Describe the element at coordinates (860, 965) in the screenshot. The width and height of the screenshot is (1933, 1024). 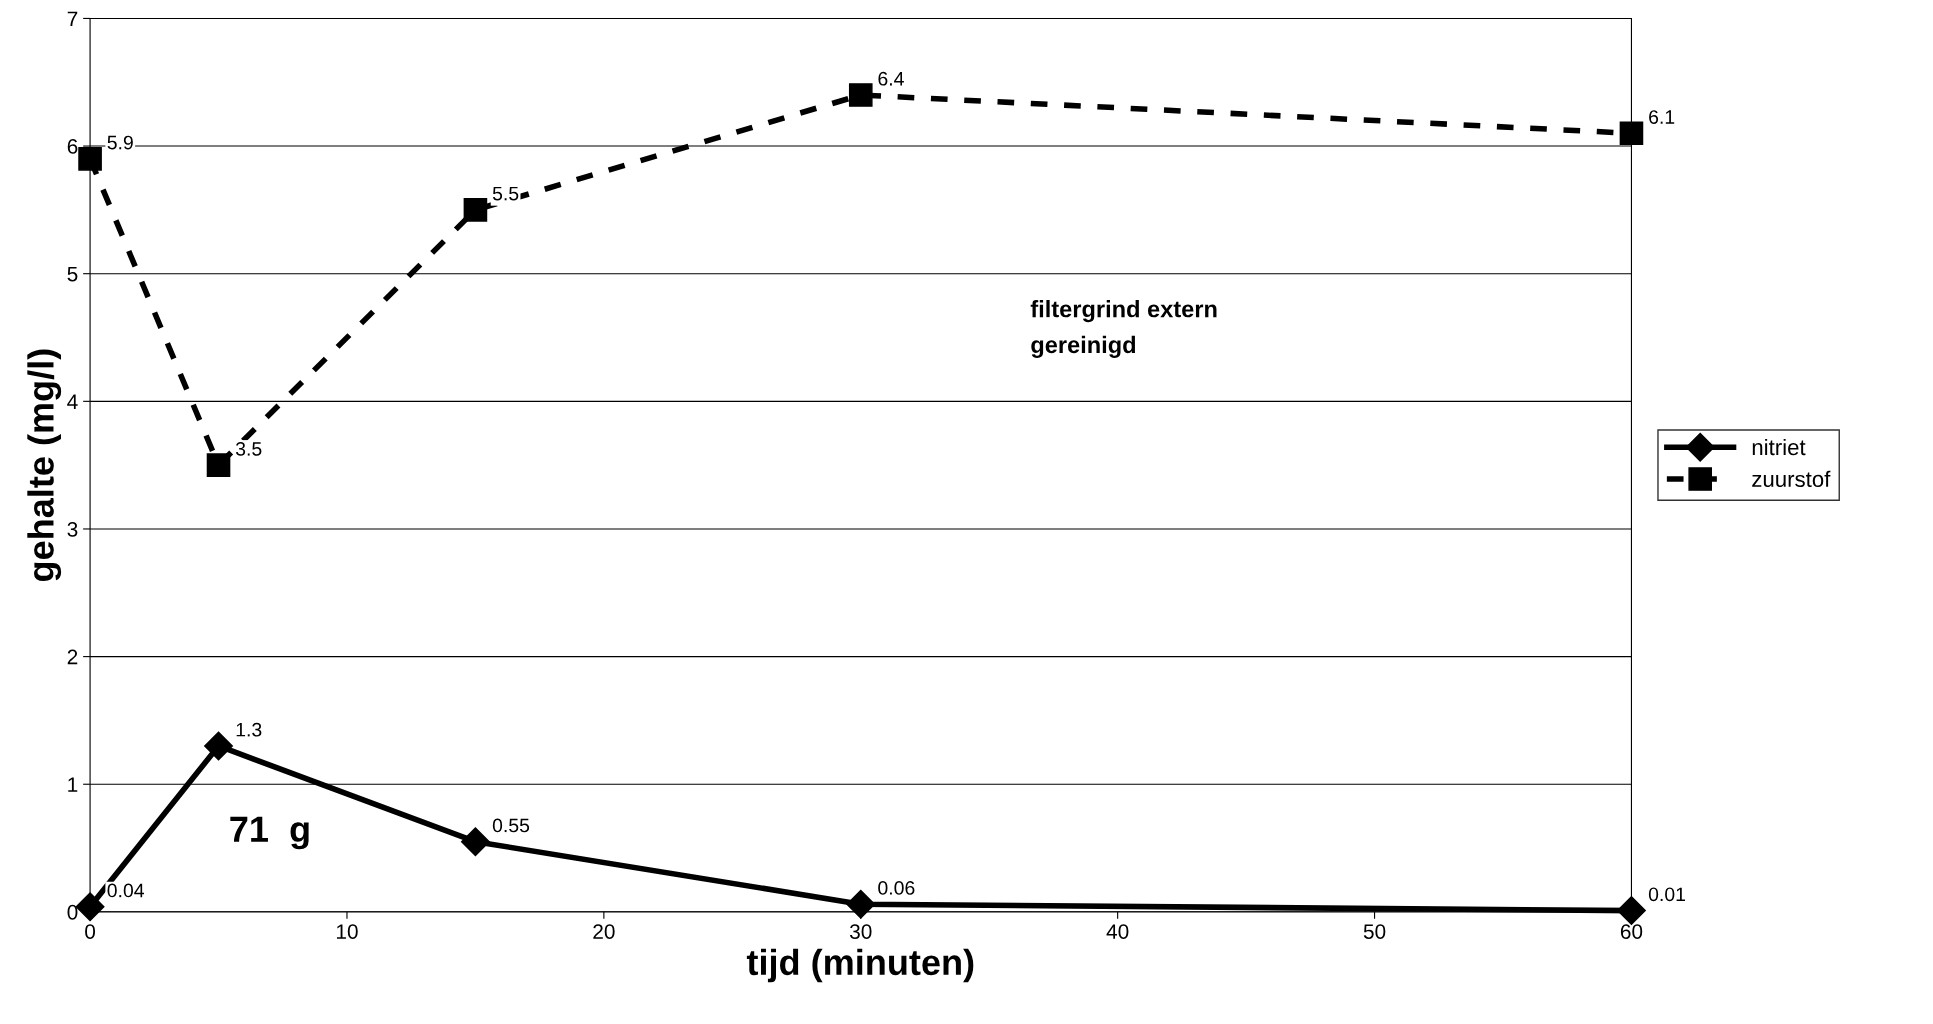
I see `x-axis-title: tijd (minuten)` at that location.